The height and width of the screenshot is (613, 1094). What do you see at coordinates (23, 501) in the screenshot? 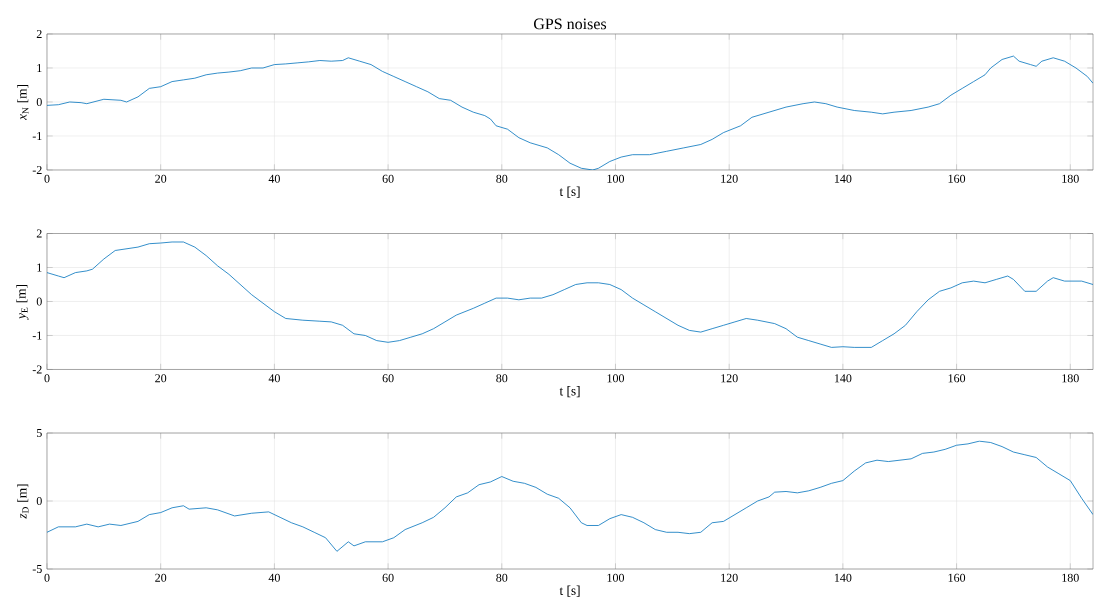
I see `y-axis-title: z$_{D}$ [m]` at bounding box center [23, 501].